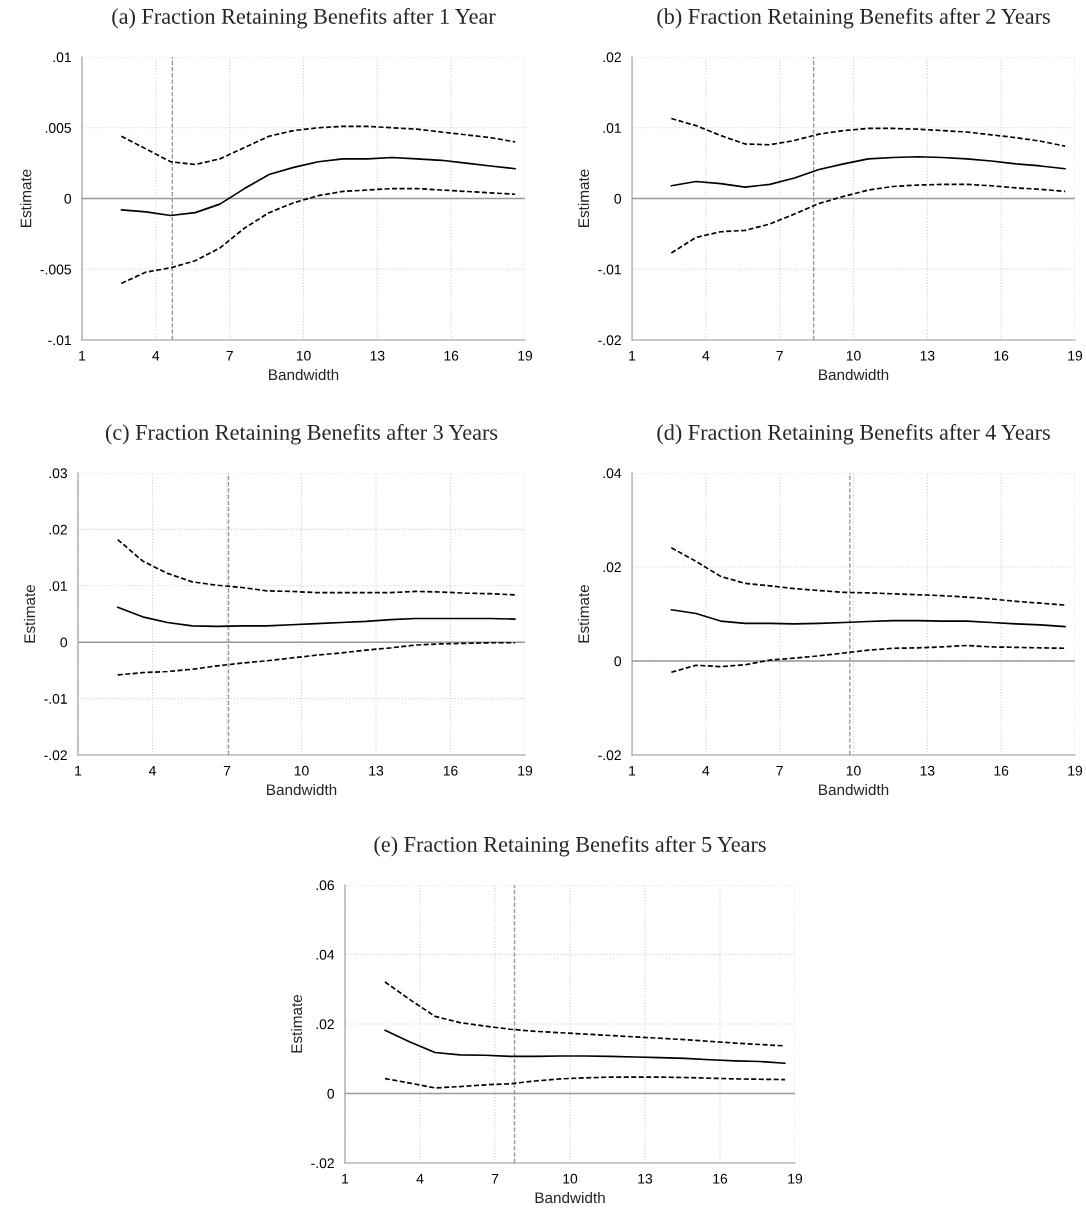 This screenshot has height=1217, width=1086. I want to click on y-tick-label: -.005, so click(55, 269).